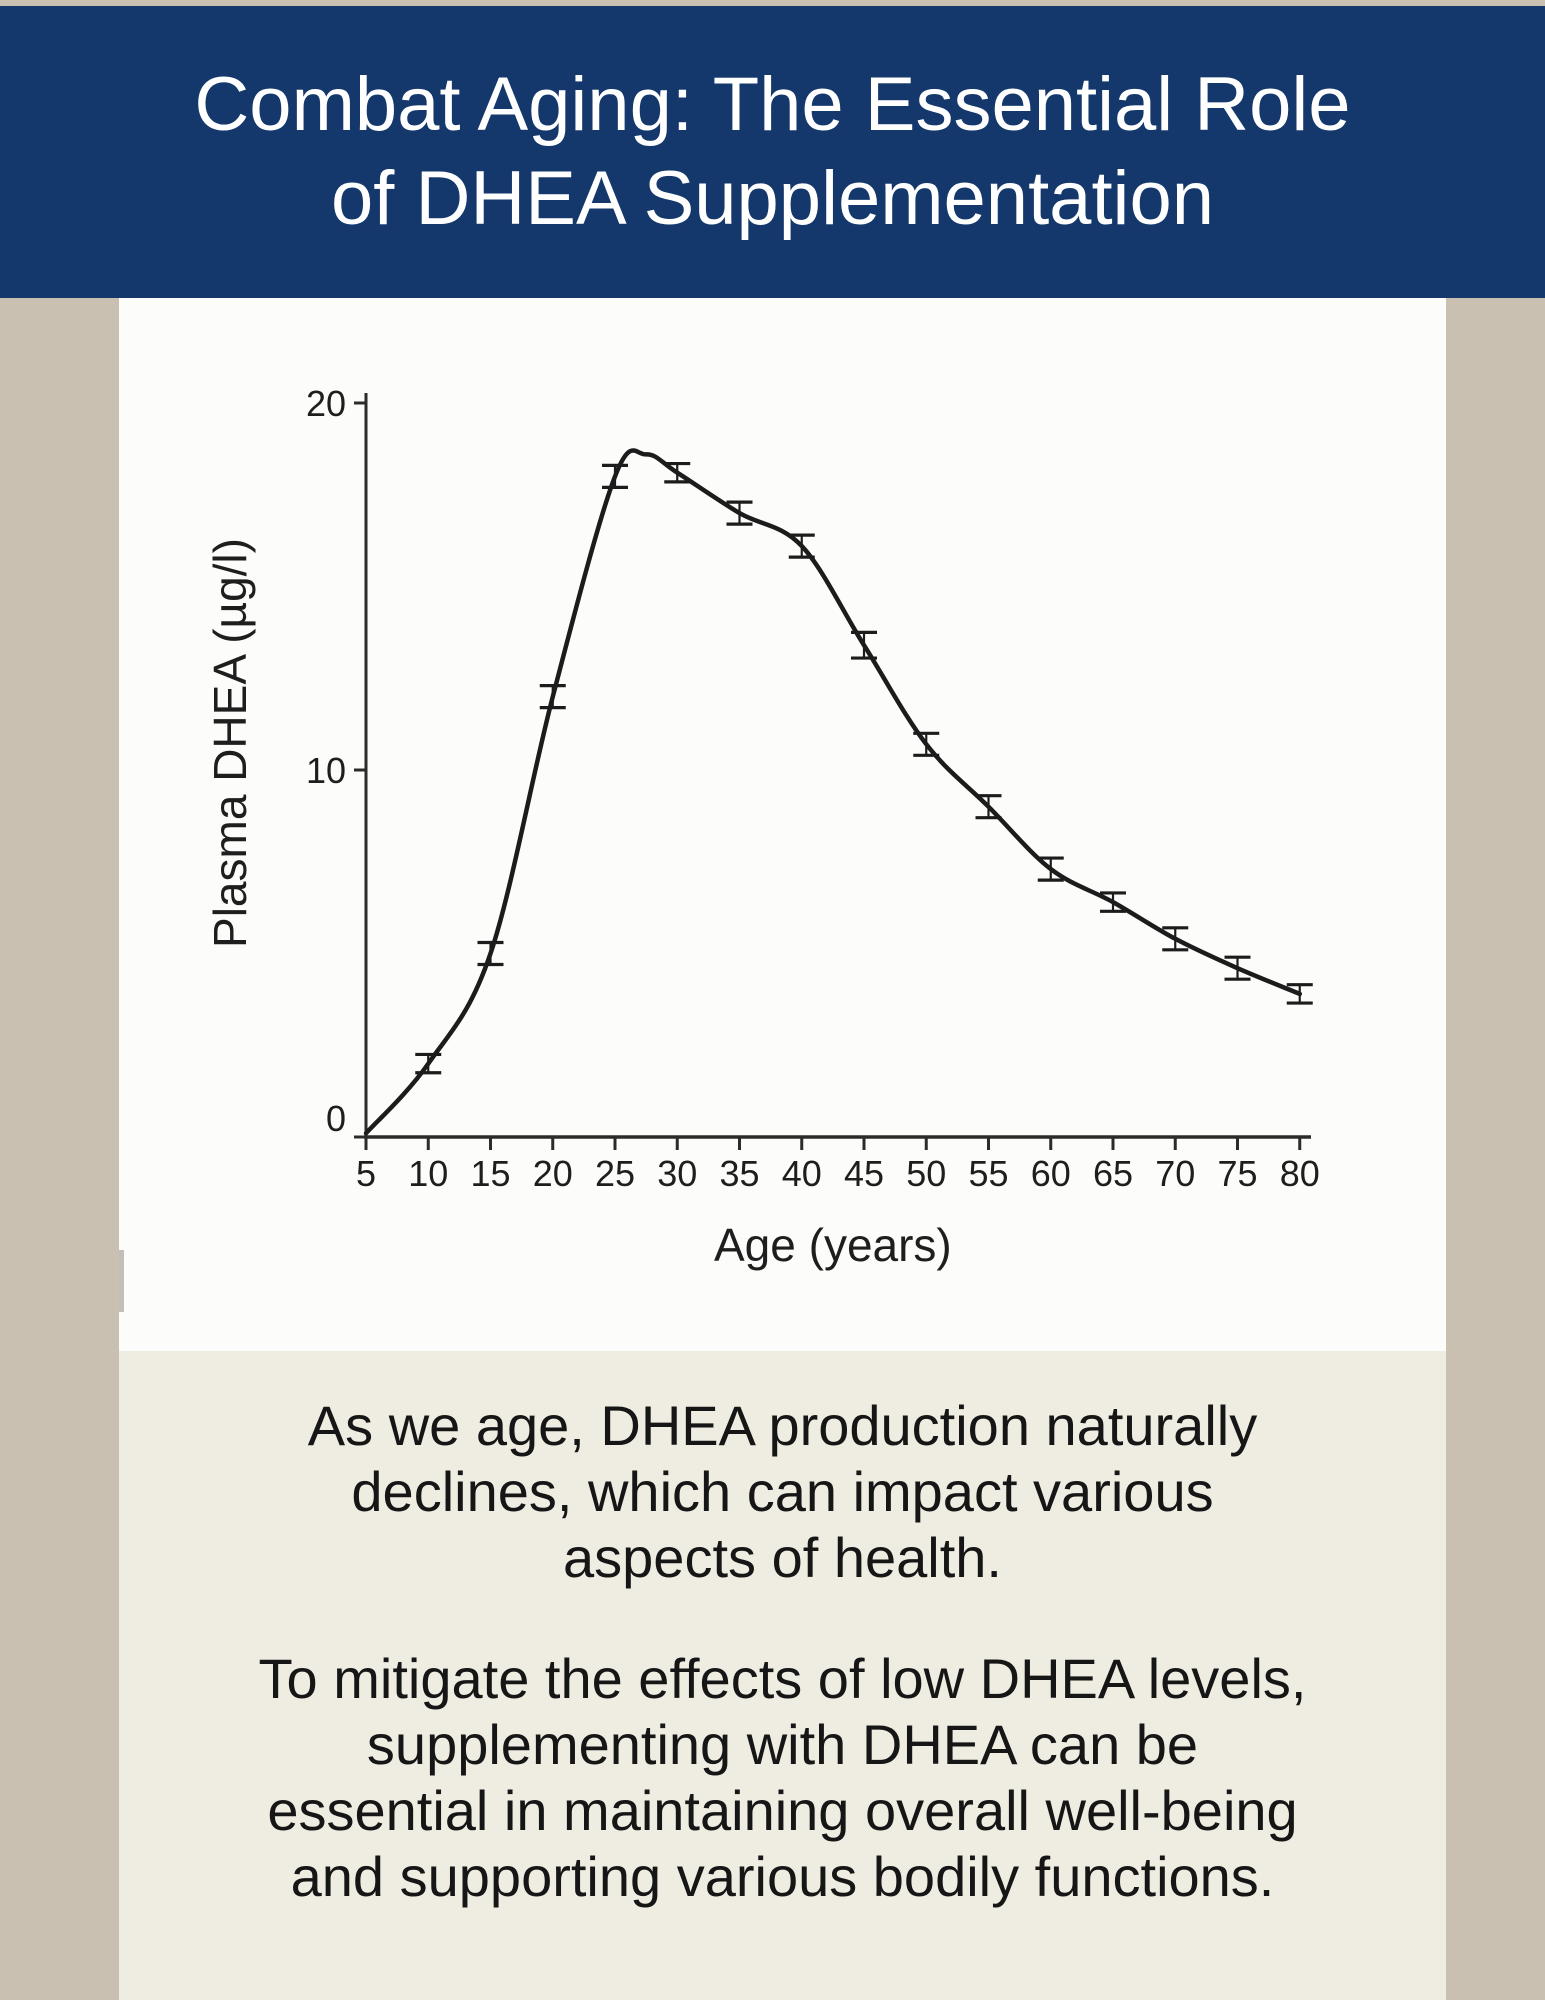 The width and height of the screenshot is (1545, 2000). Describe the element at coordinates (230, 743) in the screenshot. I see `svg-text: Plasma DHEA (µg/l)` at that location.